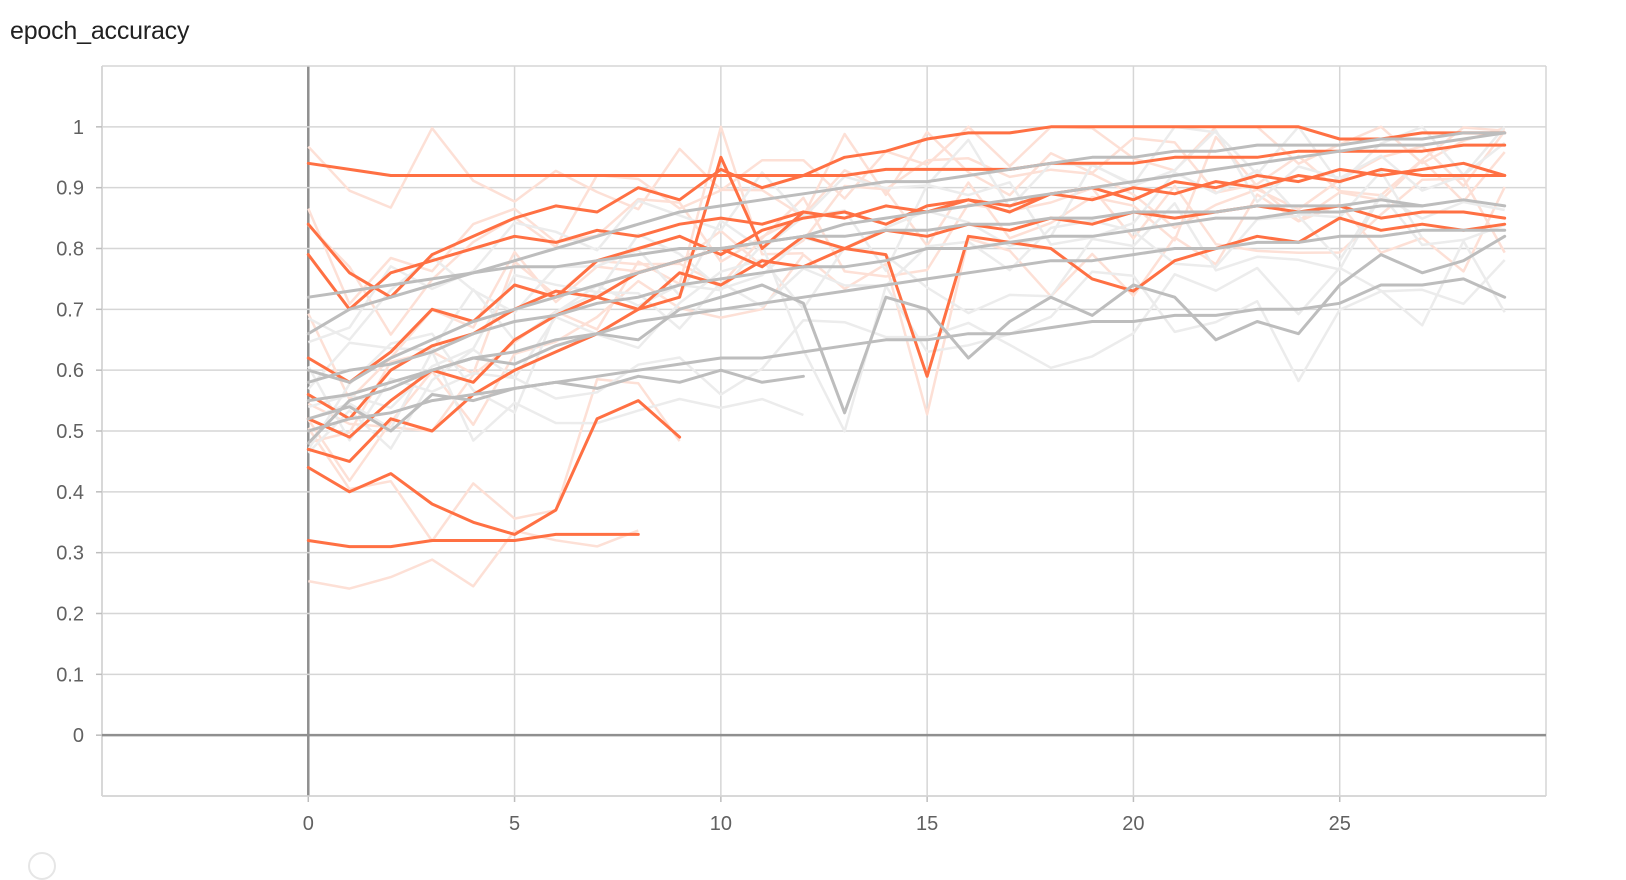  Describe the element at coordinates (721, 824) in the screenshot. I see `x-tick-label: 10` at that location.